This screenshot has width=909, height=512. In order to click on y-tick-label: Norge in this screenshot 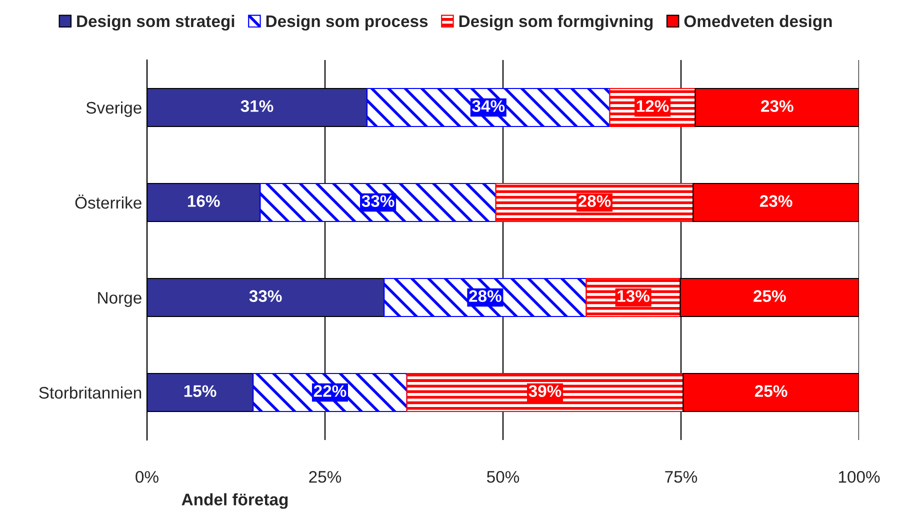, I will do `click(120, 299)`.